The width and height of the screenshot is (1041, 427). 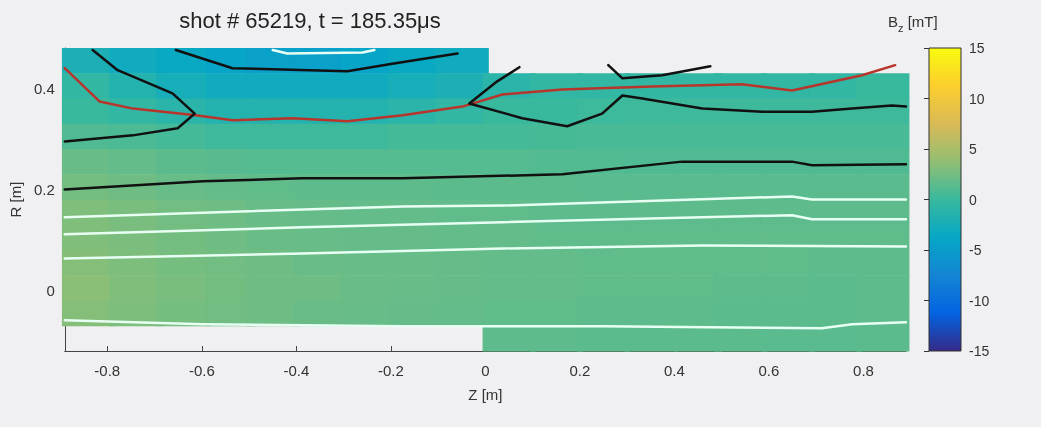 I want to click on y-axis-title: R [m], so click(x=15, y=199).